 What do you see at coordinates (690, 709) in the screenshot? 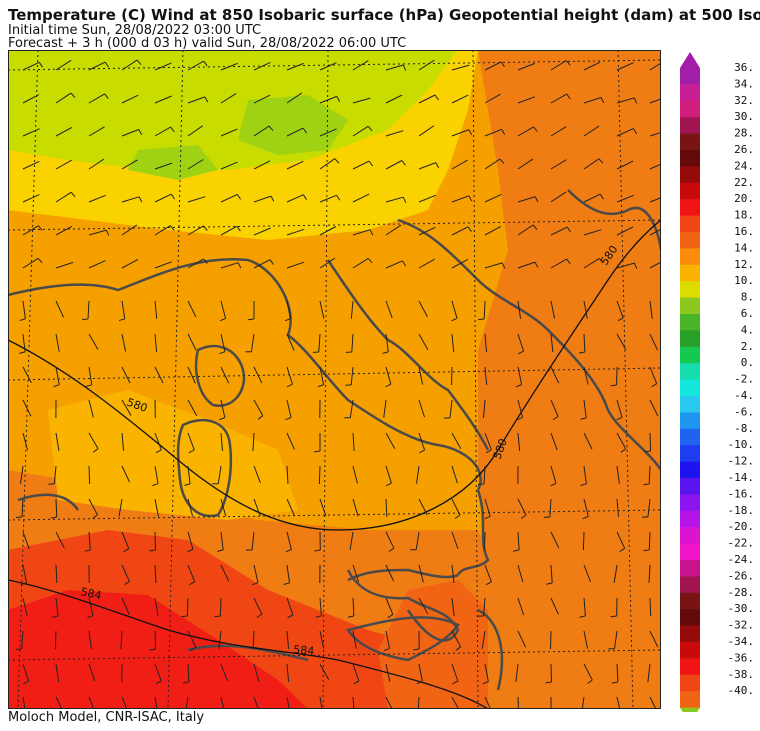
I see `colorbar-bottom-arrow` at bounding box center [690, 709].